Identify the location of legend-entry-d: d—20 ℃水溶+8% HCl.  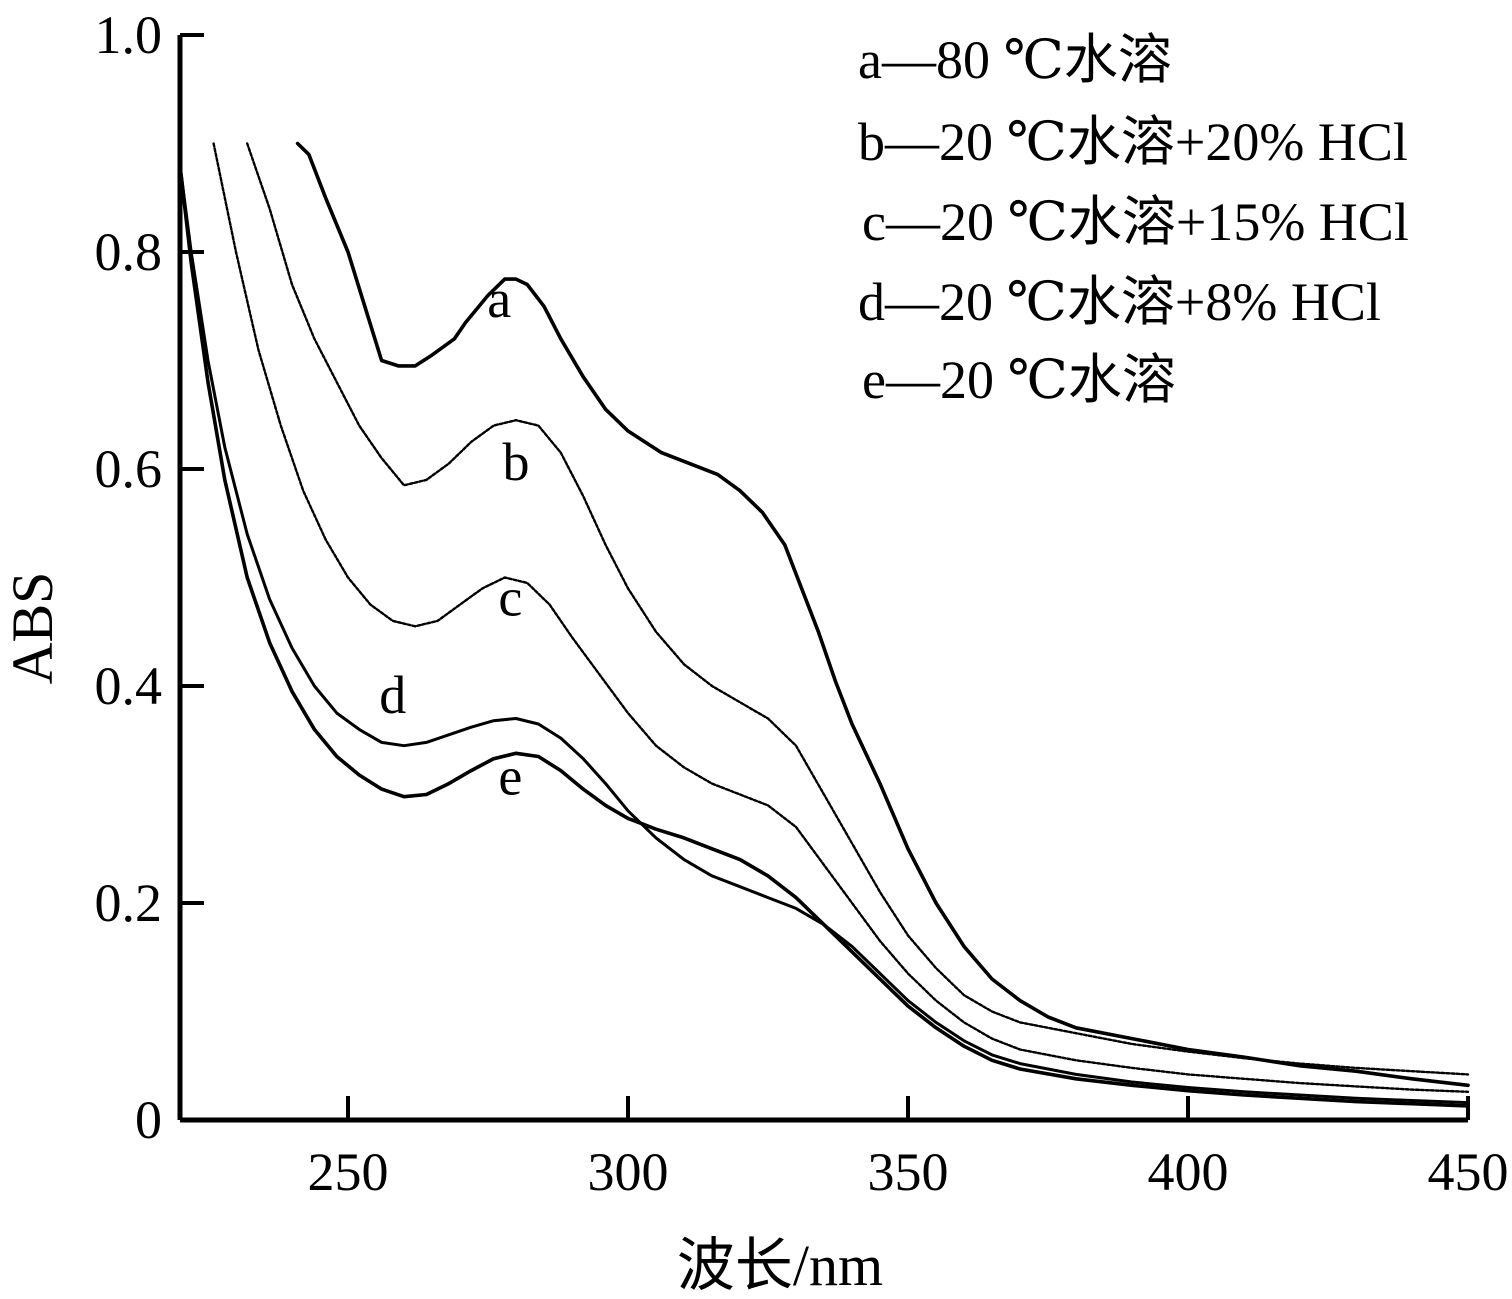
(1119, 302).